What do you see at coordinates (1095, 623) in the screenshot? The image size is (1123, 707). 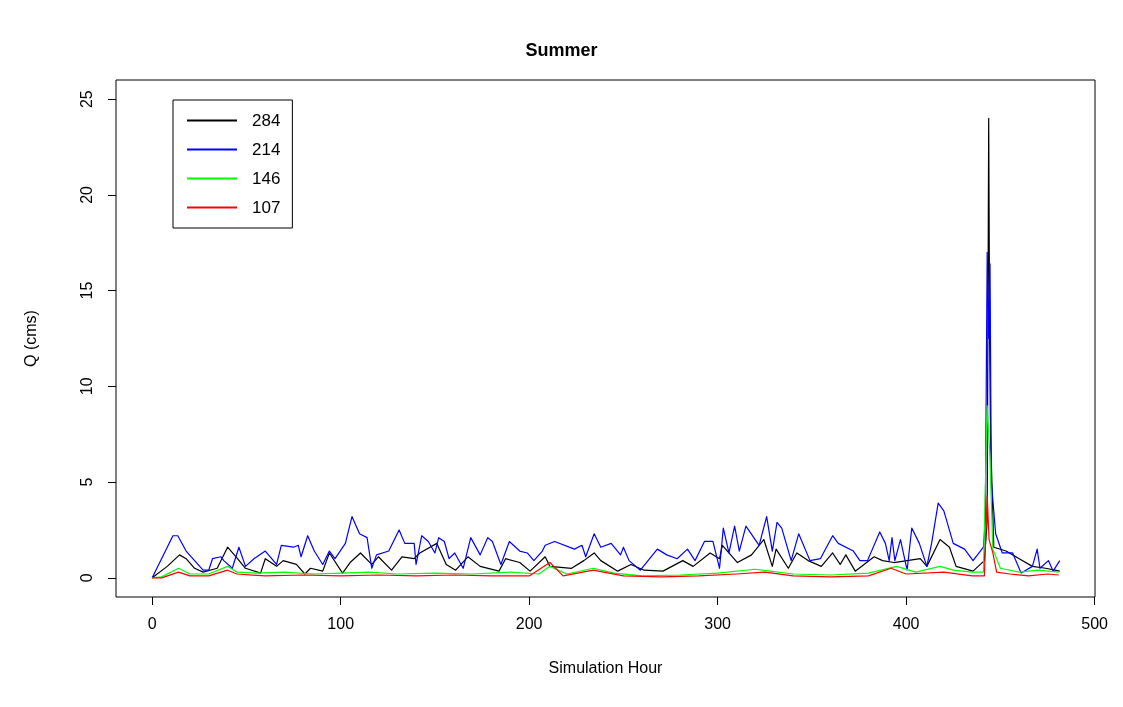 I see `x-tick-label: 500` at bounding box center [1095, 623].